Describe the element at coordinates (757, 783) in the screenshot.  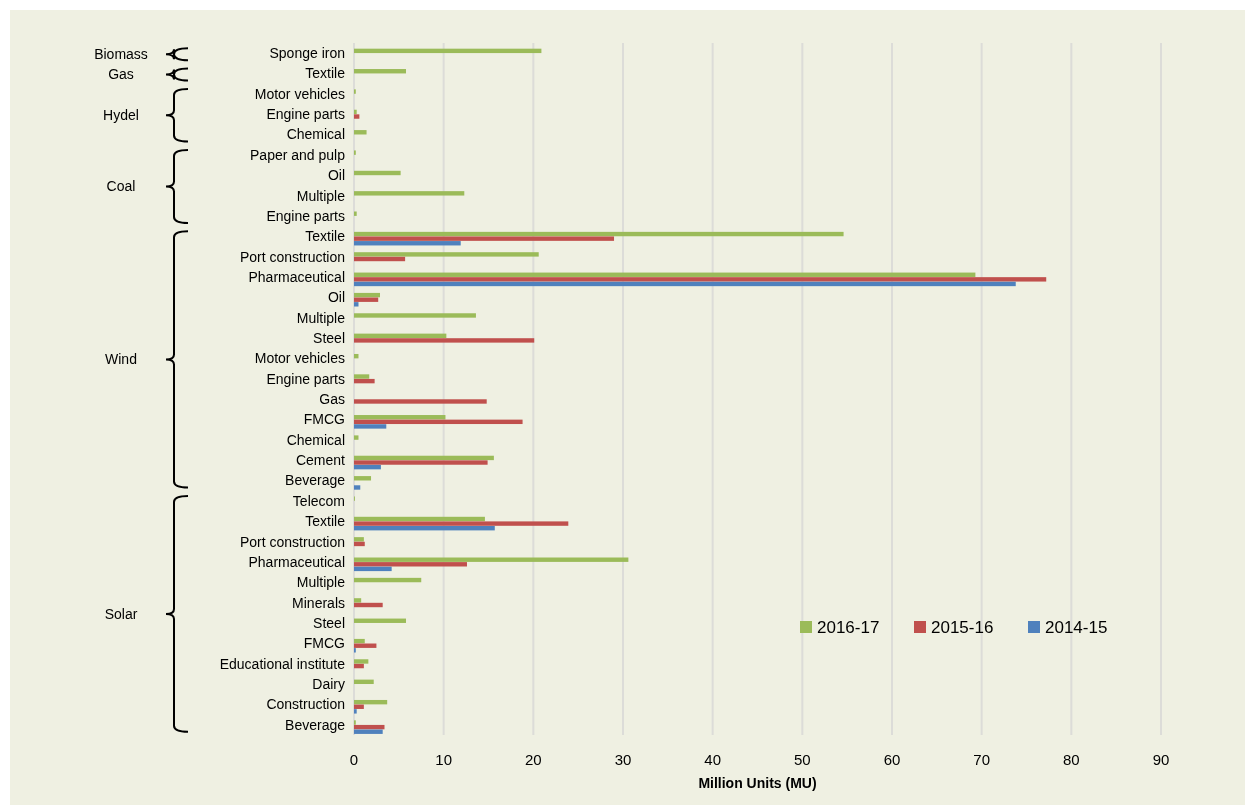
I see `x-axis-title: Million Units (MU)` at that location.